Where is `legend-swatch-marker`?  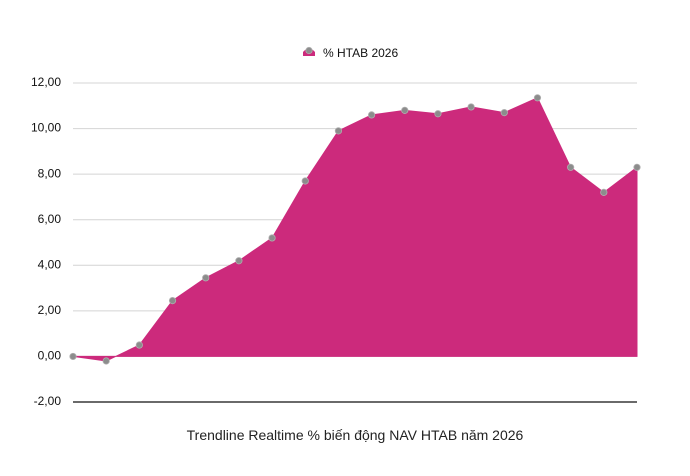
legend-swatch-marker is located at coordinates (309, 50).